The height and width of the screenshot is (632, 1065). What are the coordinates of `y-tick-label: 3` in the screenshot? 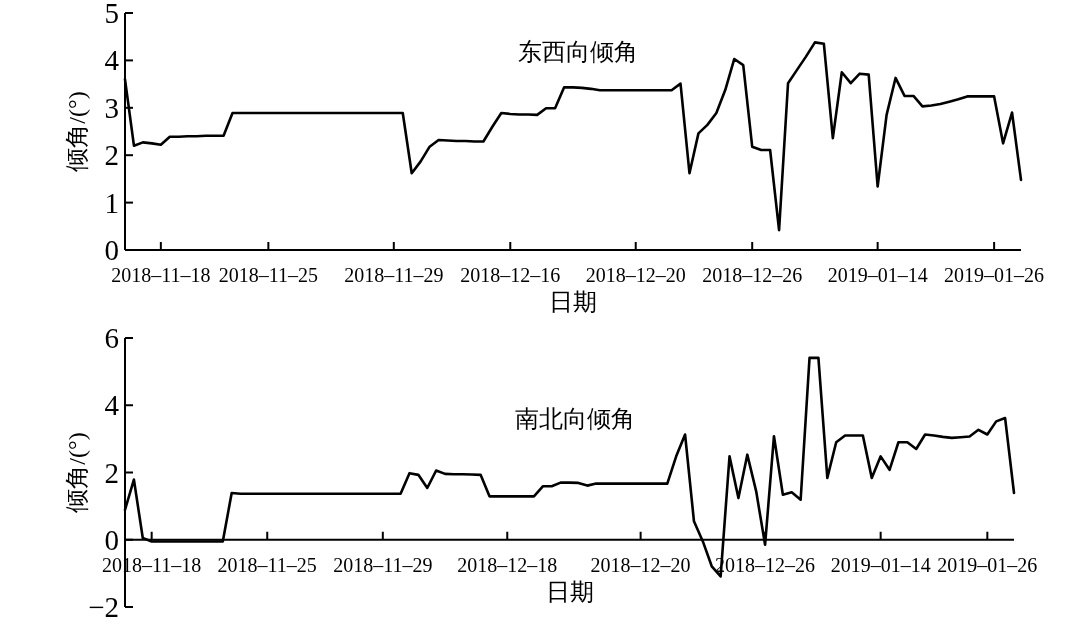 It's located at (111, 107).